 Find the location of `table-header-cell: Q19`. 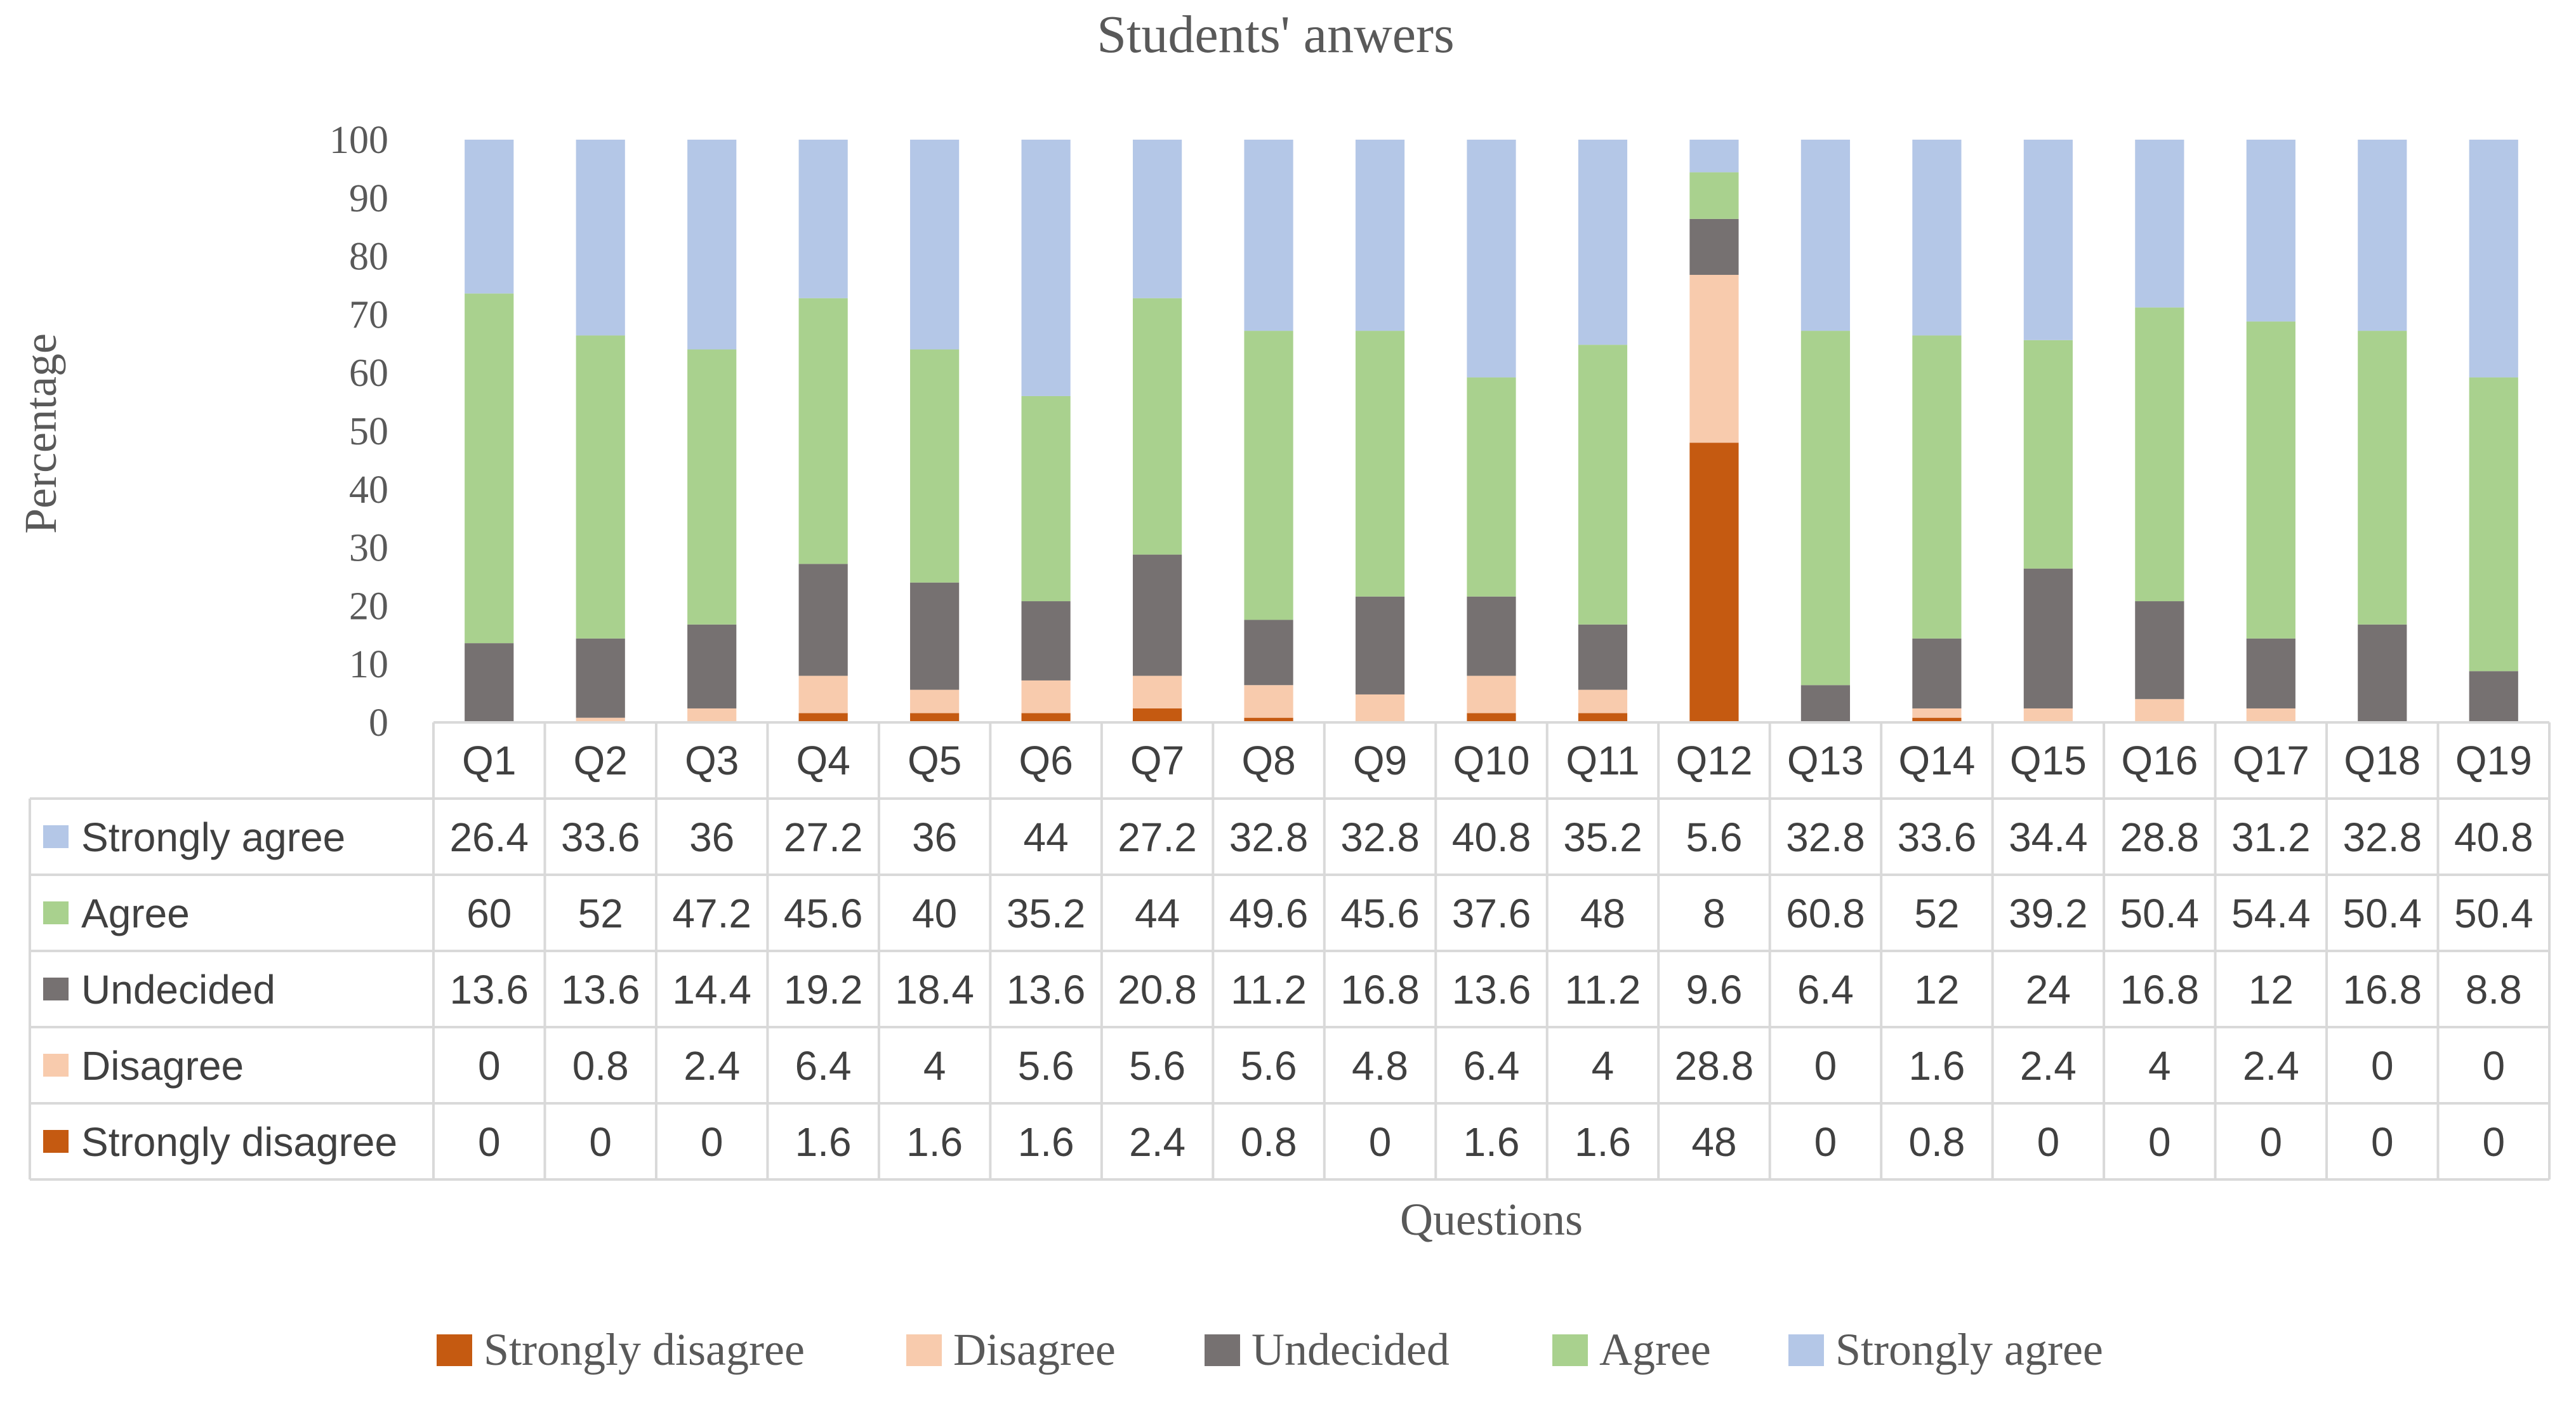

table-header-cell: Q19 is located at coordinates (2493, 760).